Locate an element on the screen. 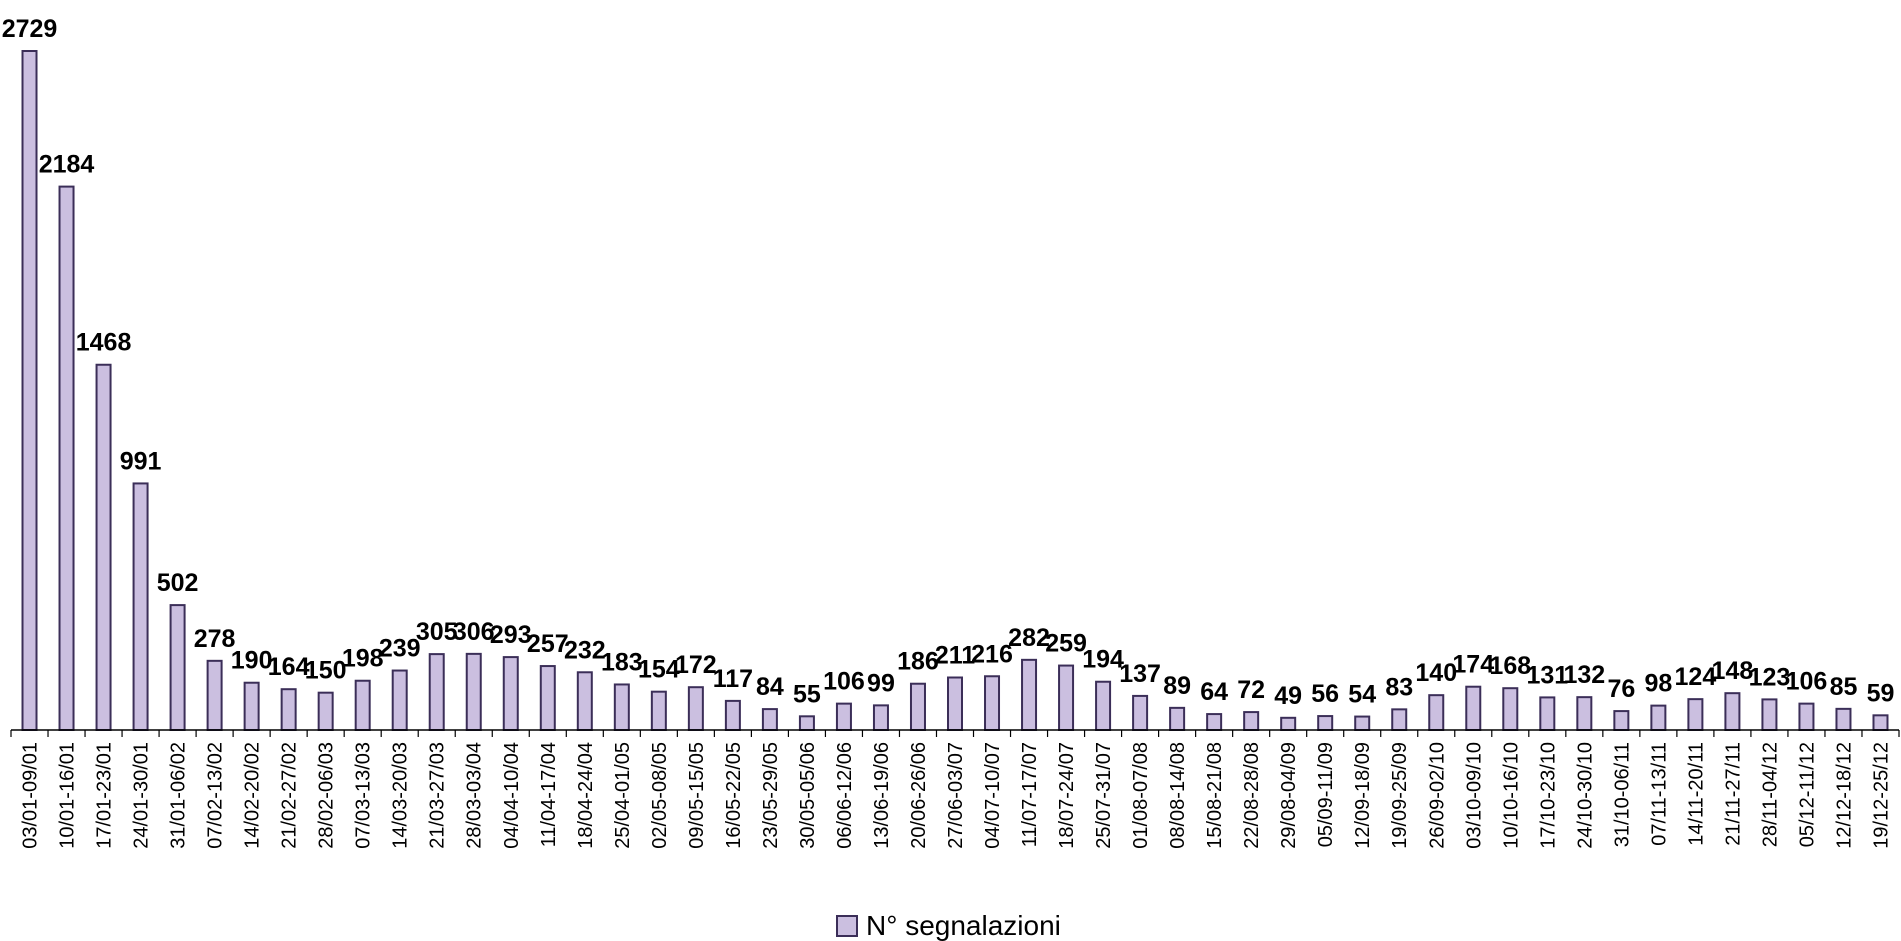  x-tick-label: 05/09-11/09 is located at coordinates (1326, 794).